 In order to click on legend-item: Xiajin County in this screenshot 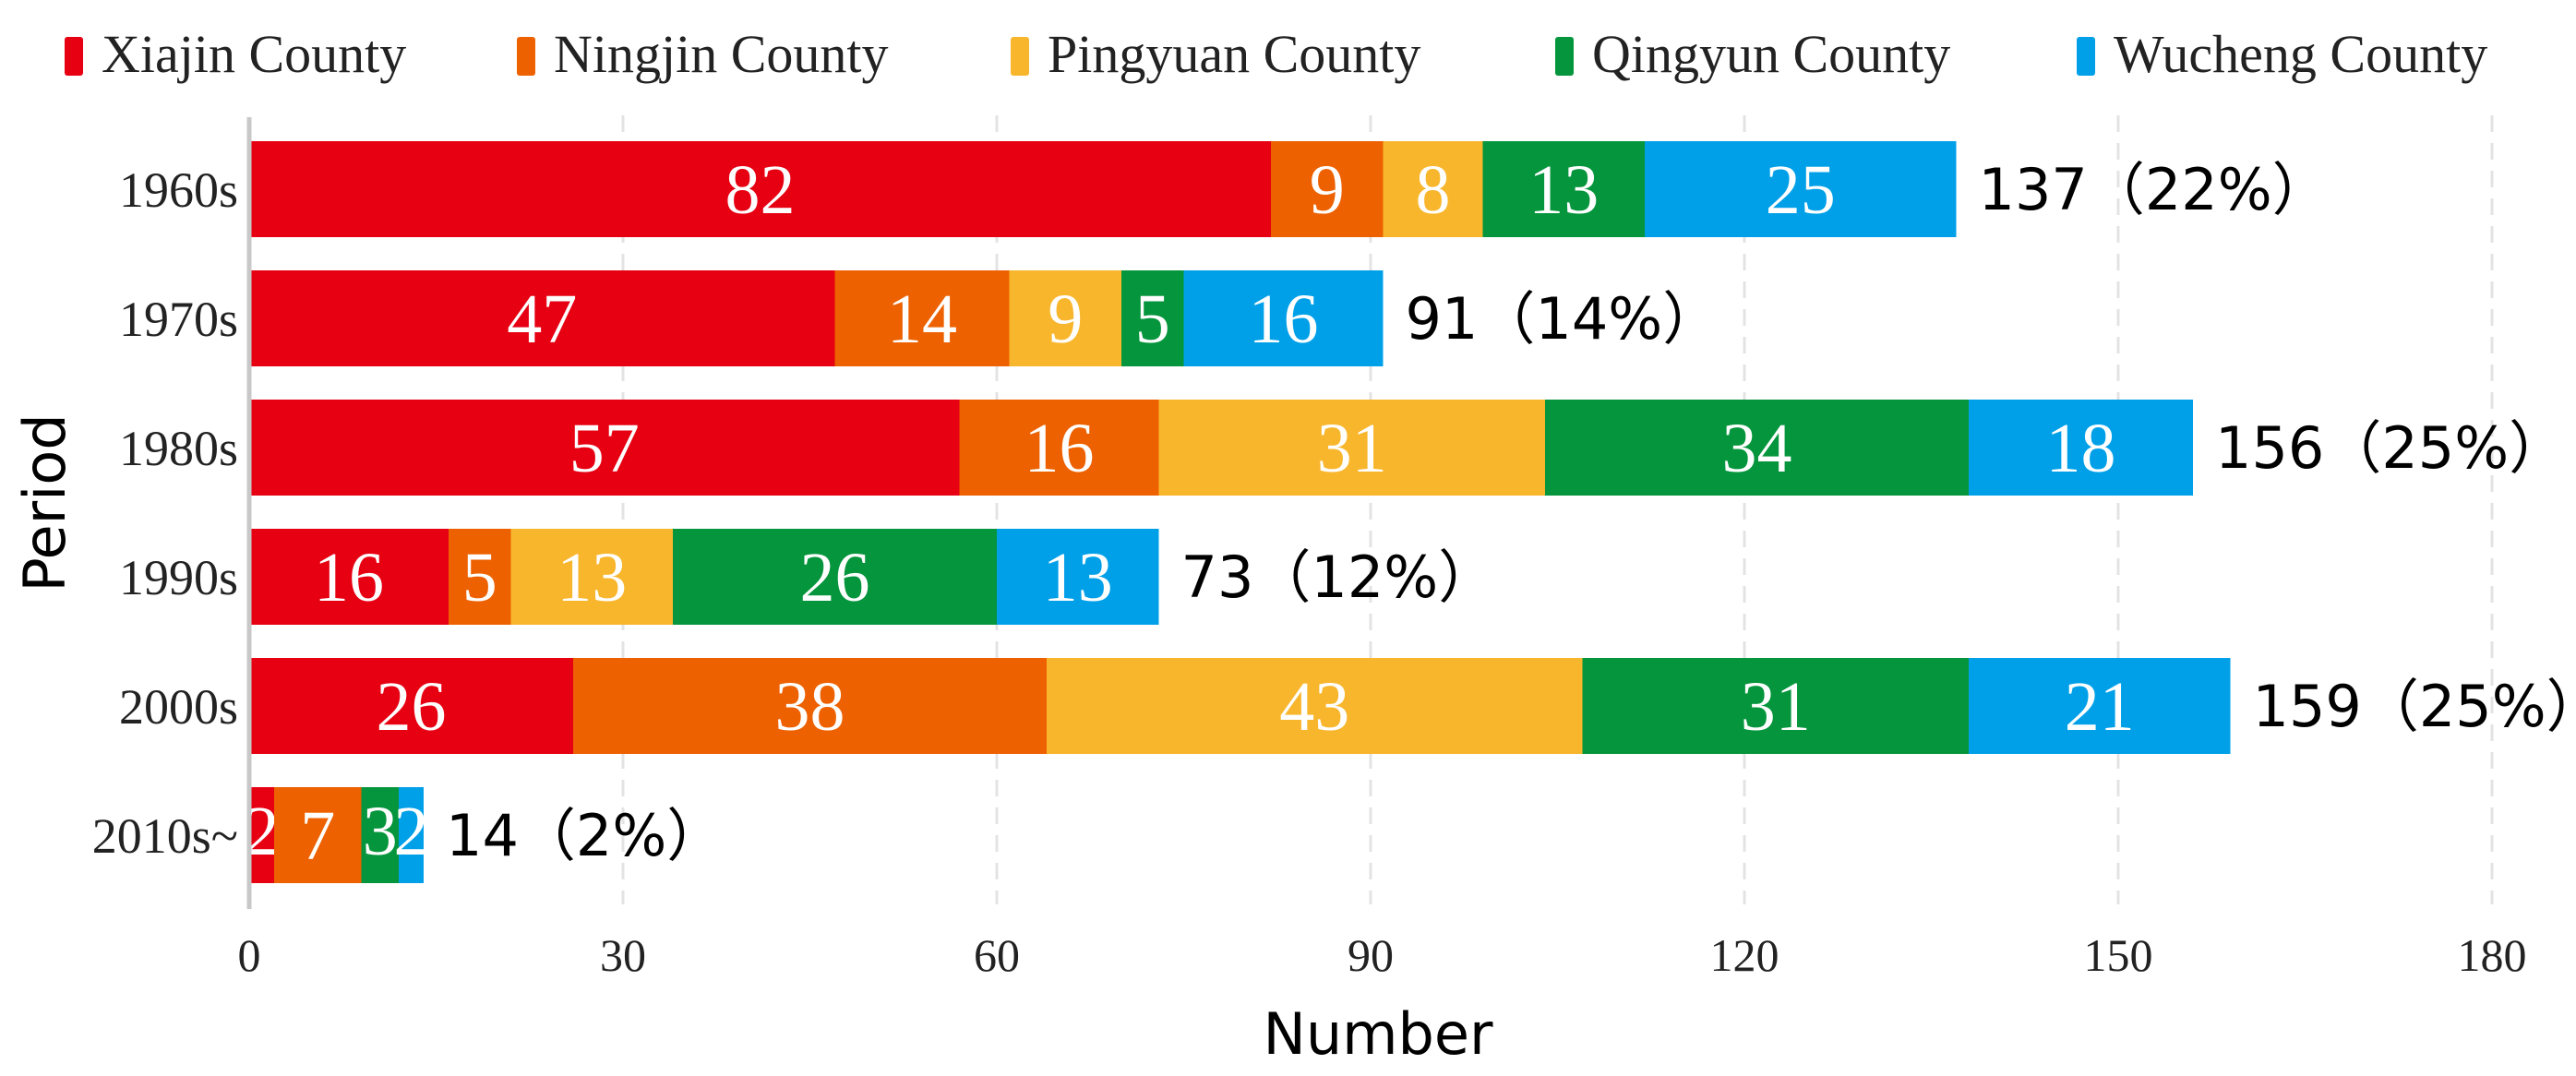, I will do `click(236, 54)`.